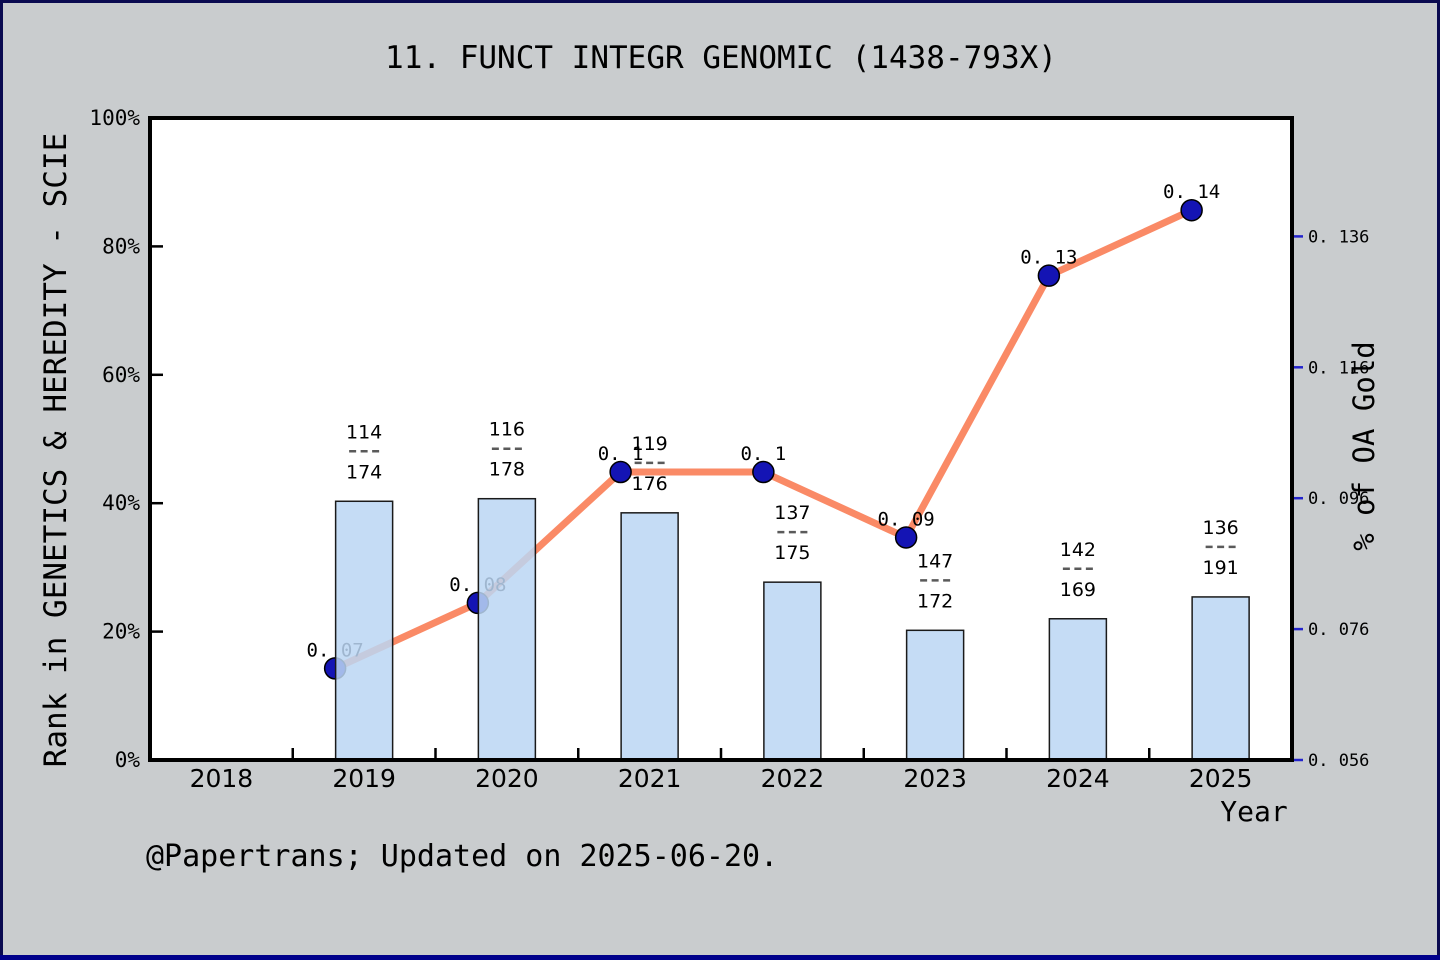  What do you see at coordinates (1048, 258) in the screenshot?
I see `point-value-label: 0. 13` at bounding box center [1048, 258].